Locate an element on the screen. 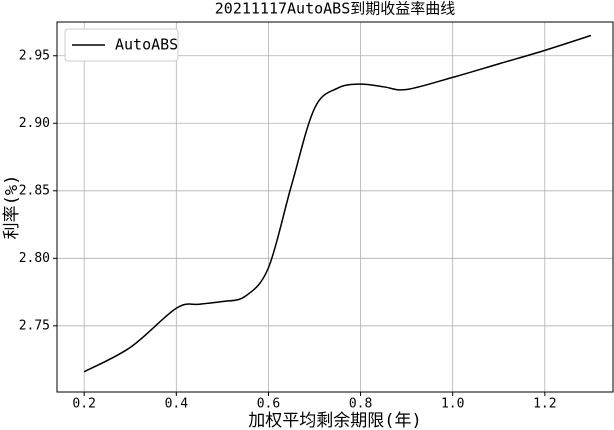 The image size is (614, 430). x-tick-label: 0.8 is located at coordinates (360, 404).